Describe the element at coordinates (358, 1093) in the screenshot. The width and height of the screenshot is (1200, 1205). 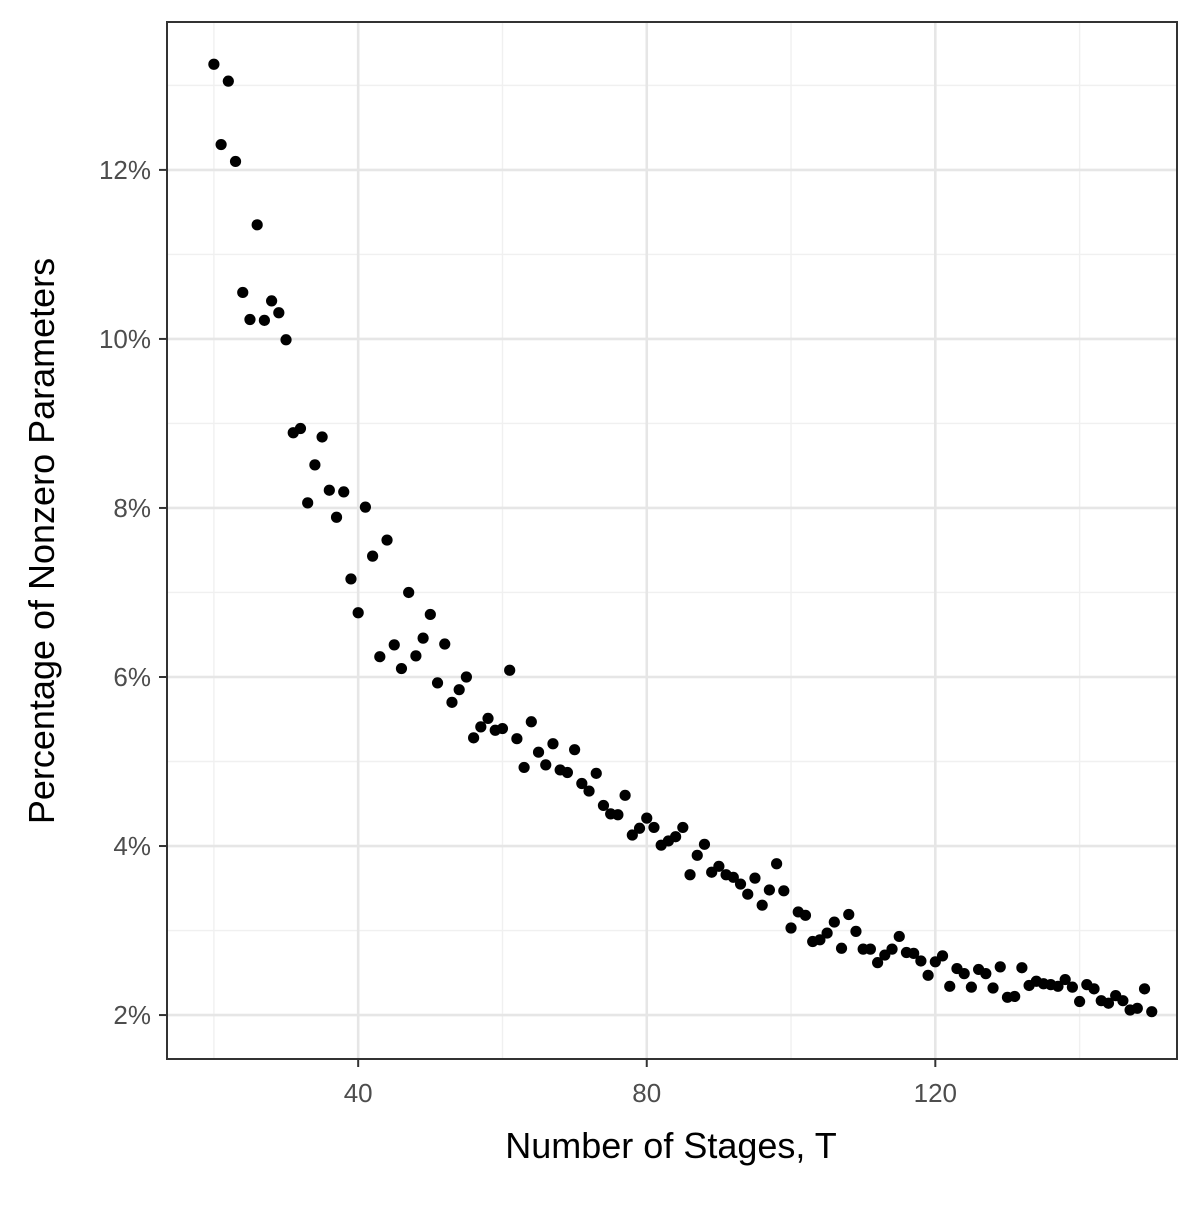
I see `x-tick-label: 40` at that location.